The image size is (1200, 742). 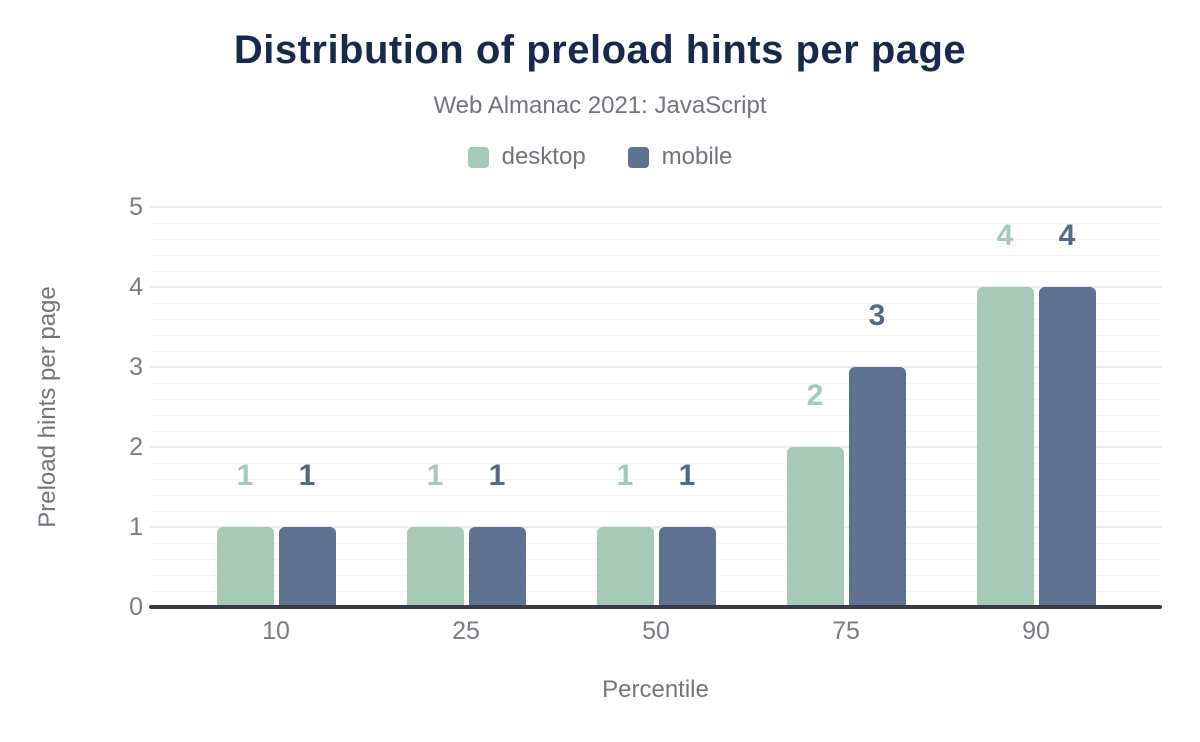 I want to click on legend: desktop mobile, so click(x=600, y=157).